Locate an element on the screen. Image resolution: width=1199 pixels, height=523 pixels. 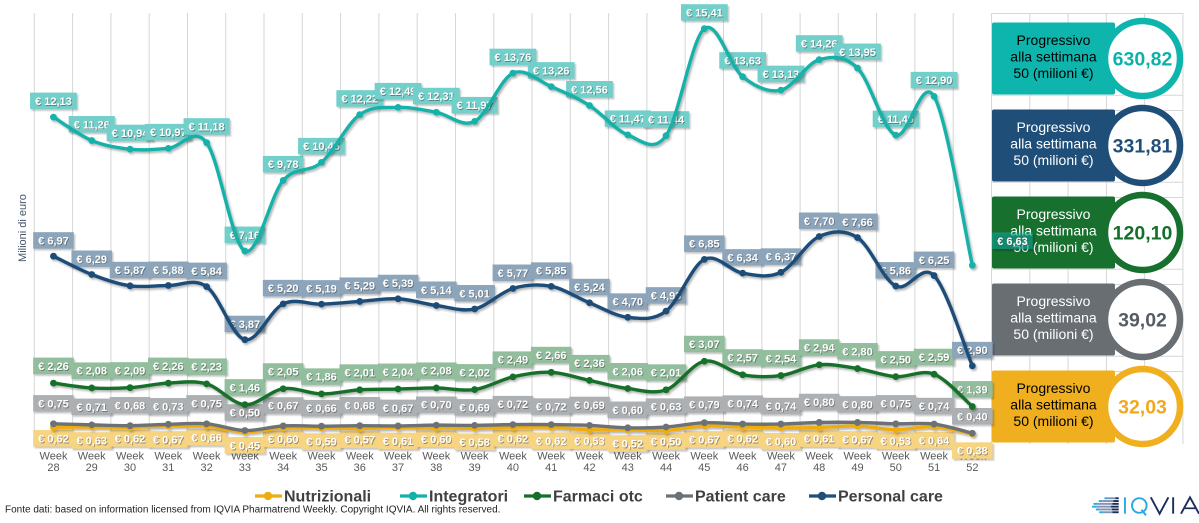
svg-text: € 0,53 is located at coordinates (895, 442).